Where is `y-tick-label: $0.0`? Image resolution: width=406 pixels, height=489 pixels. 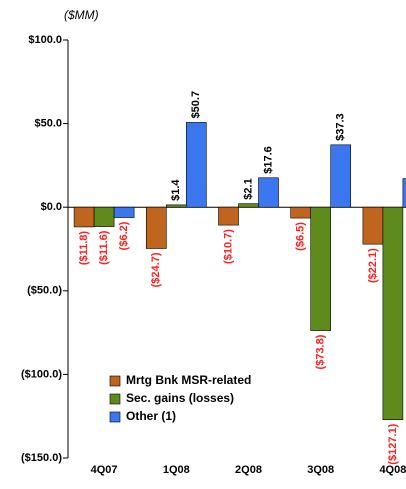
y-tick-label: $0.0 is located at coordinates (51, 207).